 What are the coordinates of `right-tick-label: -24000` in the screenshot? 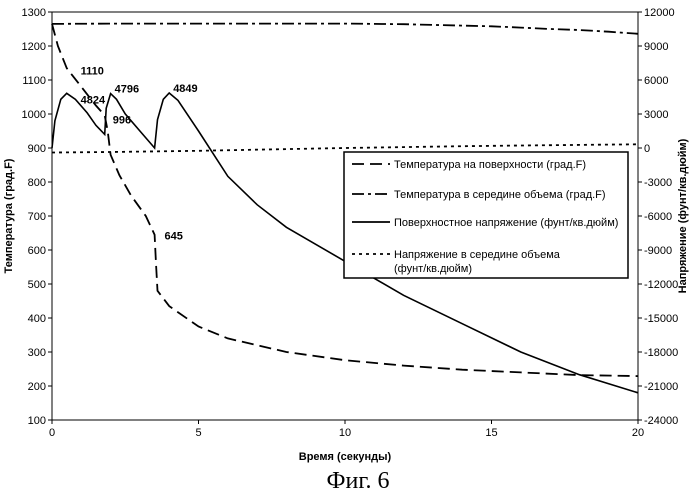 It's located at (661, 421).